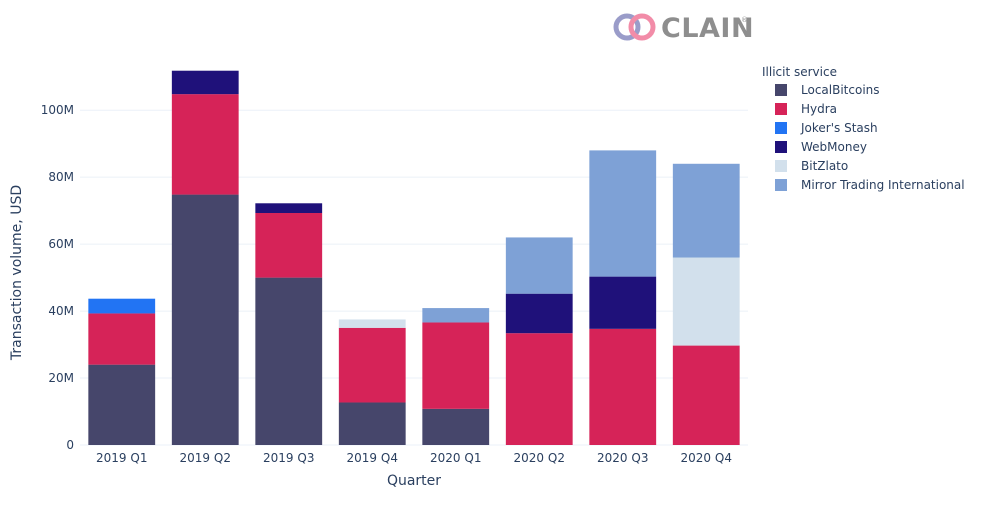  Describe the element at coordinates (288, 458) in the screenshot. I see `x-tick-label: 2019 Q3` at that location.